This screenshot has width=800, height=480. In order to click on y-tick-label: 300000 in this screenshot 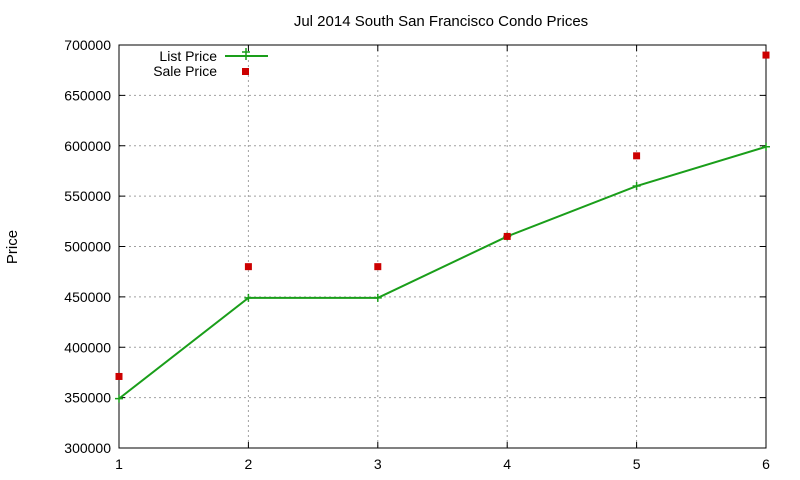, I will do `click(87, 448)`.